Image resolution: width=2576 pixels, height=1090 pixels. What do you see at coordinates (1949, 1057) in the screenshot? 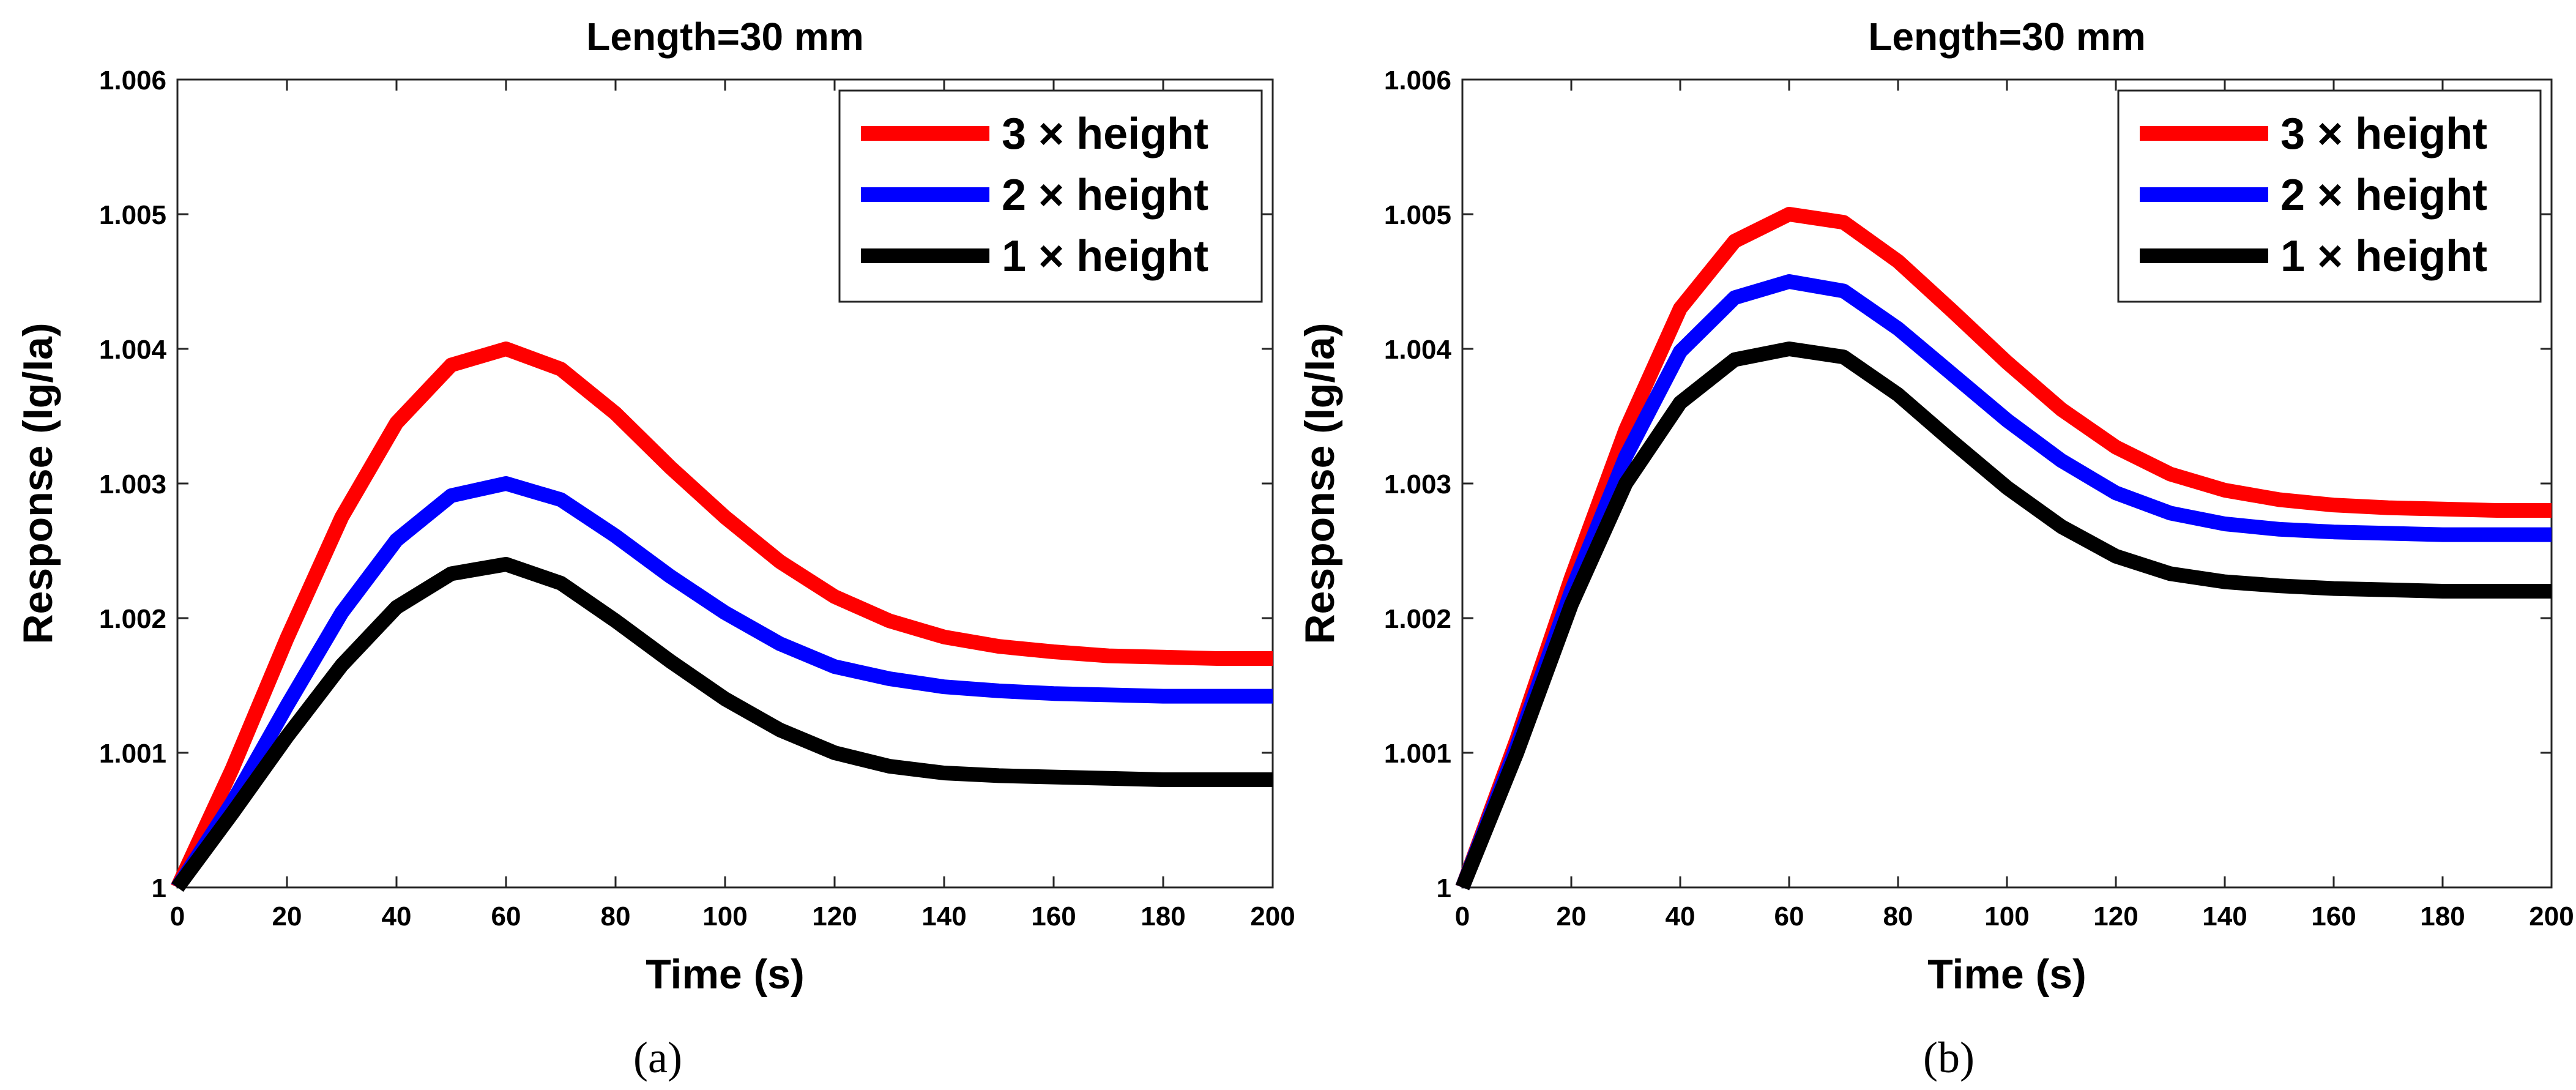
I see `caption-b: (b)` at bounding box center [1949, 1057].